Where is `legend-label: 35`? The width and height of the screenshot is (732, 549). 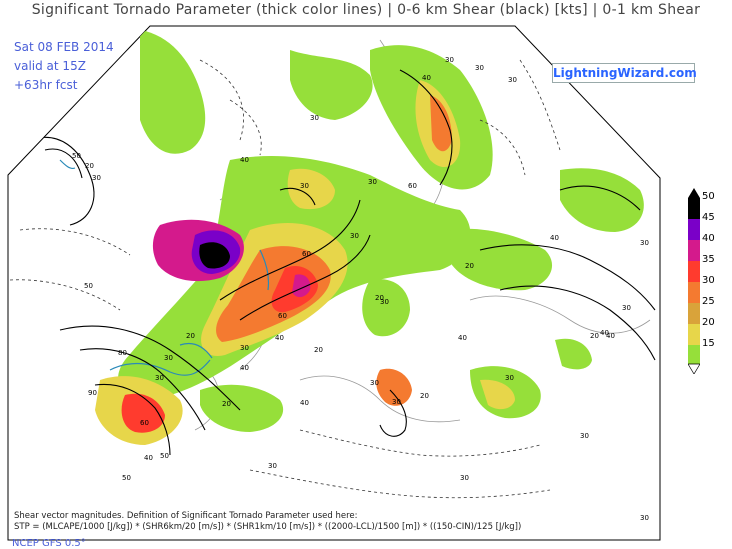
legend-label: 35 is located at coordinates (708, 259).